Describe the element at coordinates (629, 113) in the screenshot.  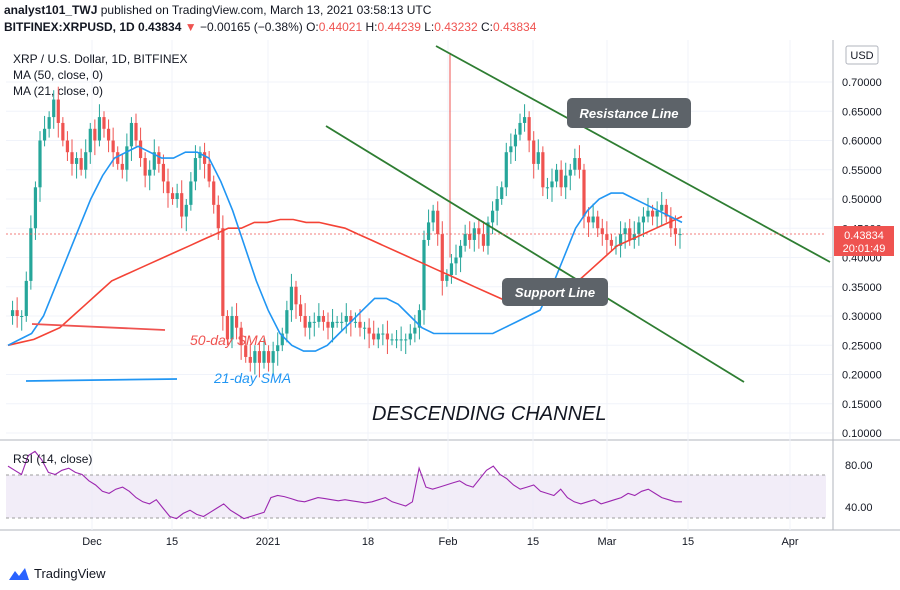
I see `resistance-callout` at that location.